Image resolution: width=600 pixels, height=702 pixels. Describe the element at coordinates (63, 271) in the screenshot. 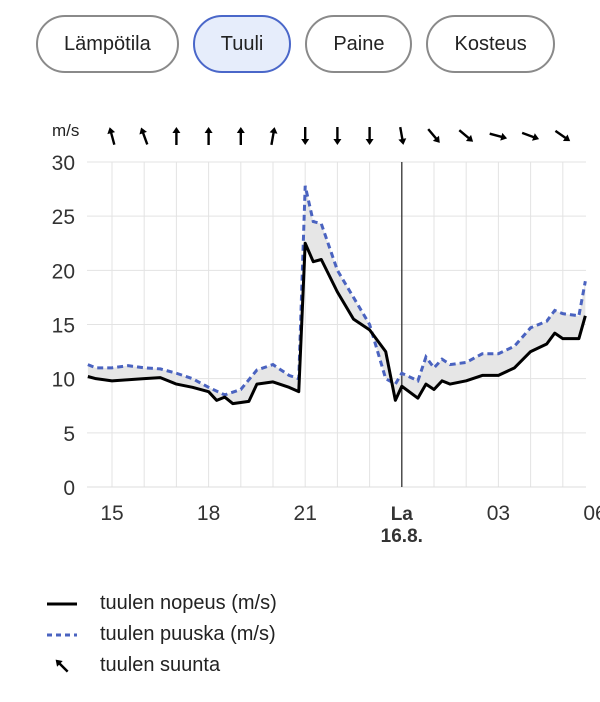

I see `y-tick-label: 20` at that location.